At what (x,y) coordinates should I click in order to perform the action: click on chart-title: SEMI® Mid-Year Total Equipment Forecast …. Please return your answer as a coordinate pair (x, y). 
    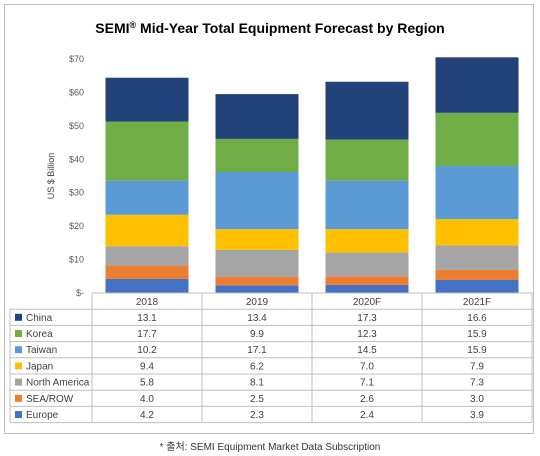
    Looking at the image, I should click on (269, 28).